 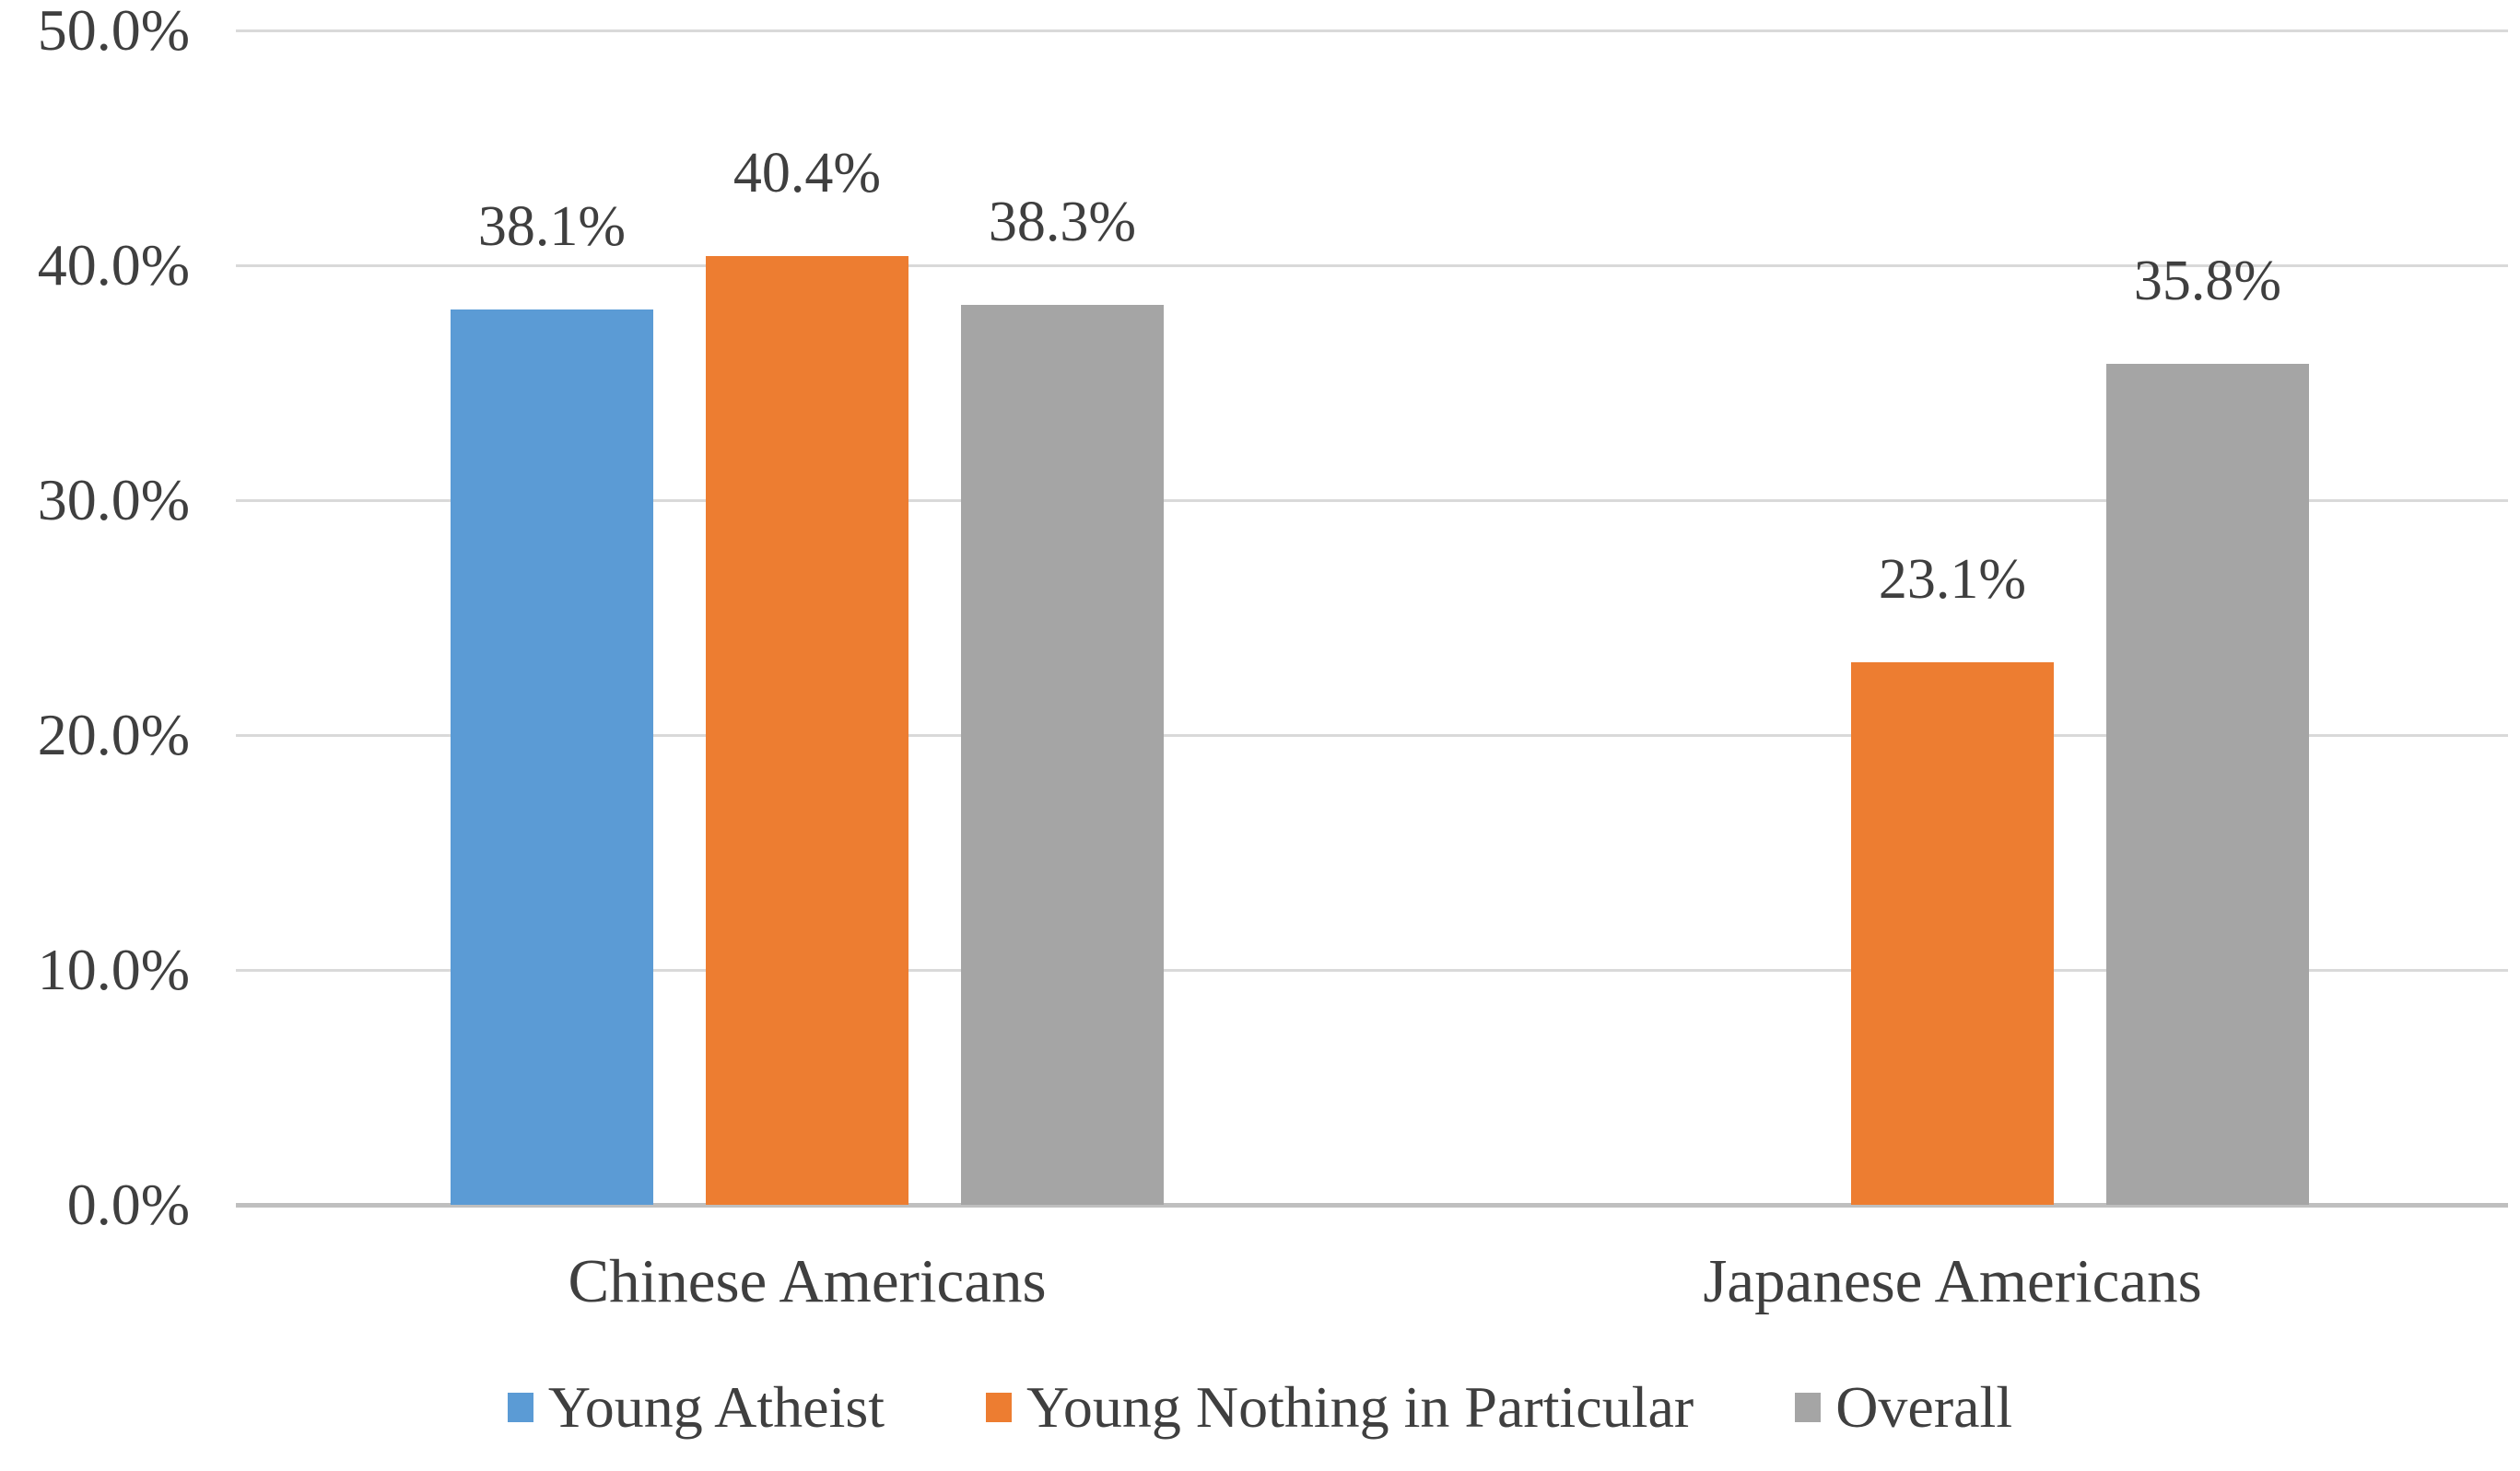 What do you see at coordinates (113, 499) in the screenshot?
I see `y-axis-tick-label: 30.0%` at bounding box center [113, 499].